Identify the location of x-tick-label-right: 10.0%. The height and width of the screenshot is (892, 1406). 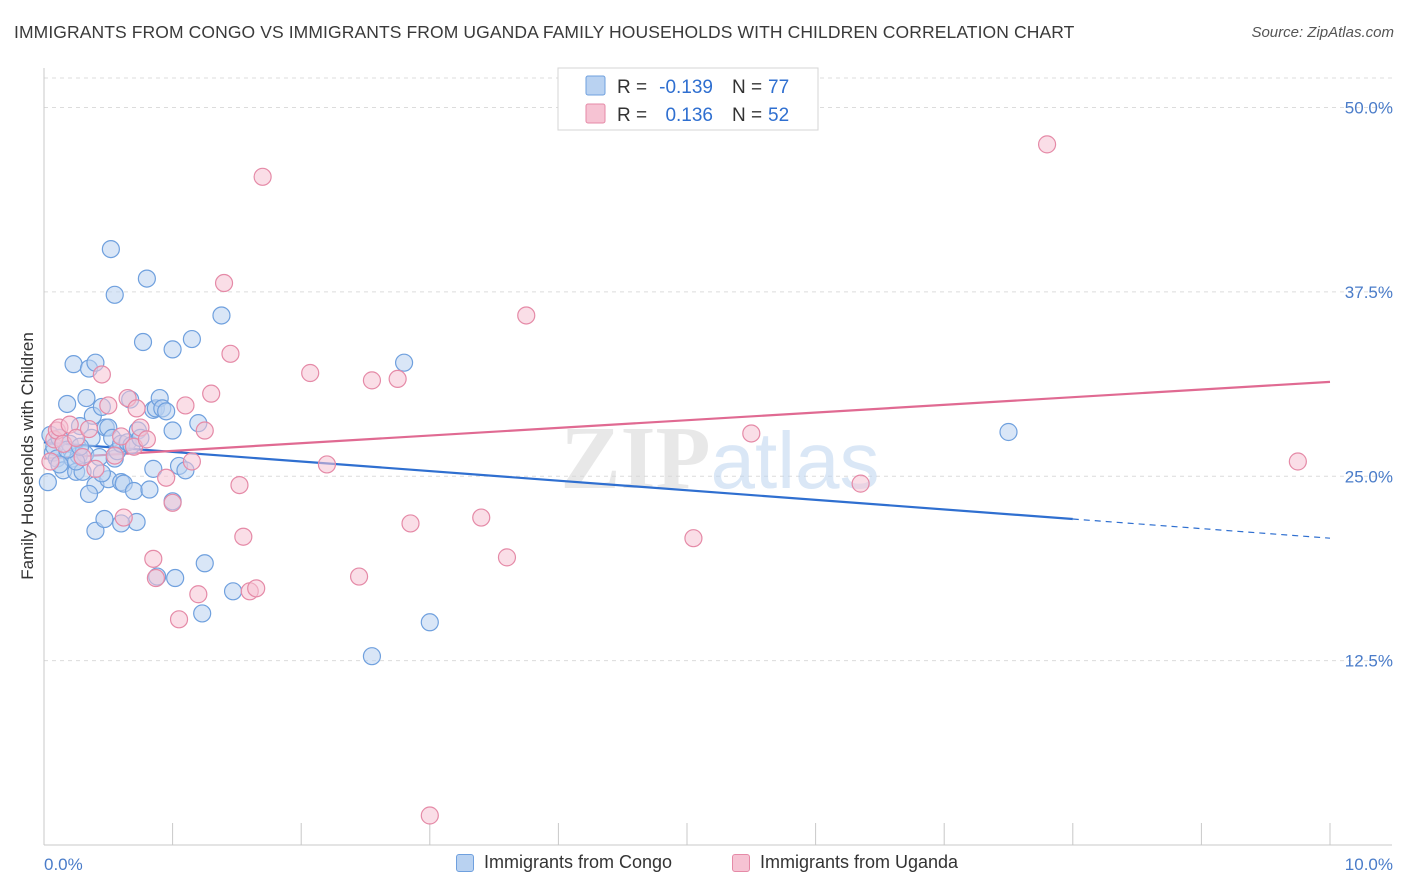
(1369, 864).